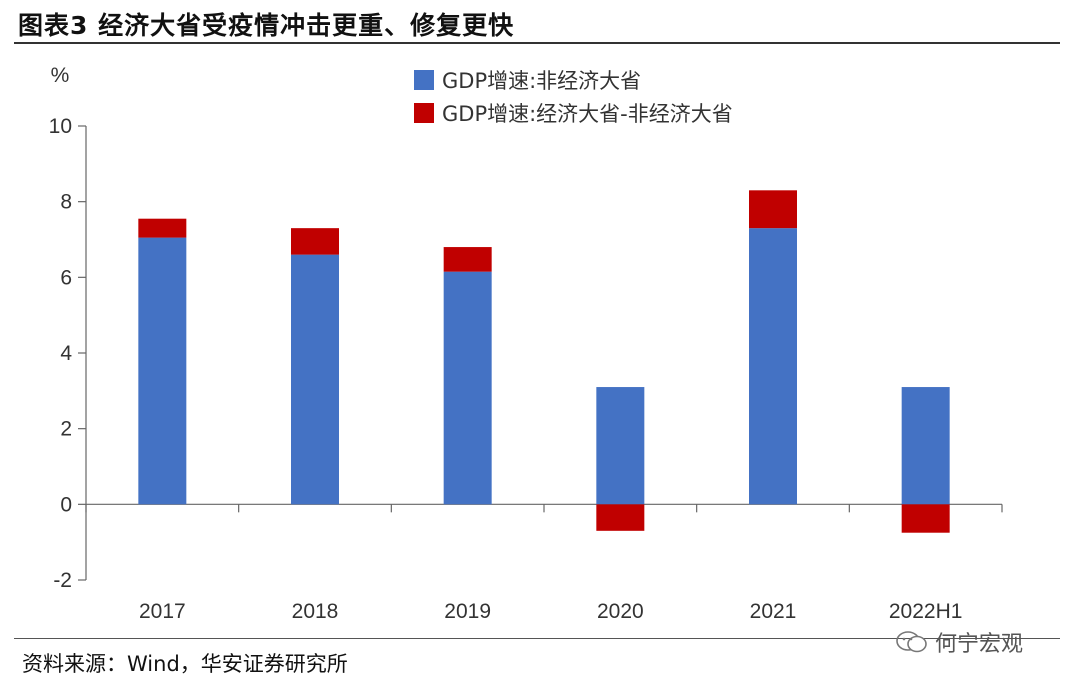  I want to click on watermark: 何宁宏观, so click(959, 642).